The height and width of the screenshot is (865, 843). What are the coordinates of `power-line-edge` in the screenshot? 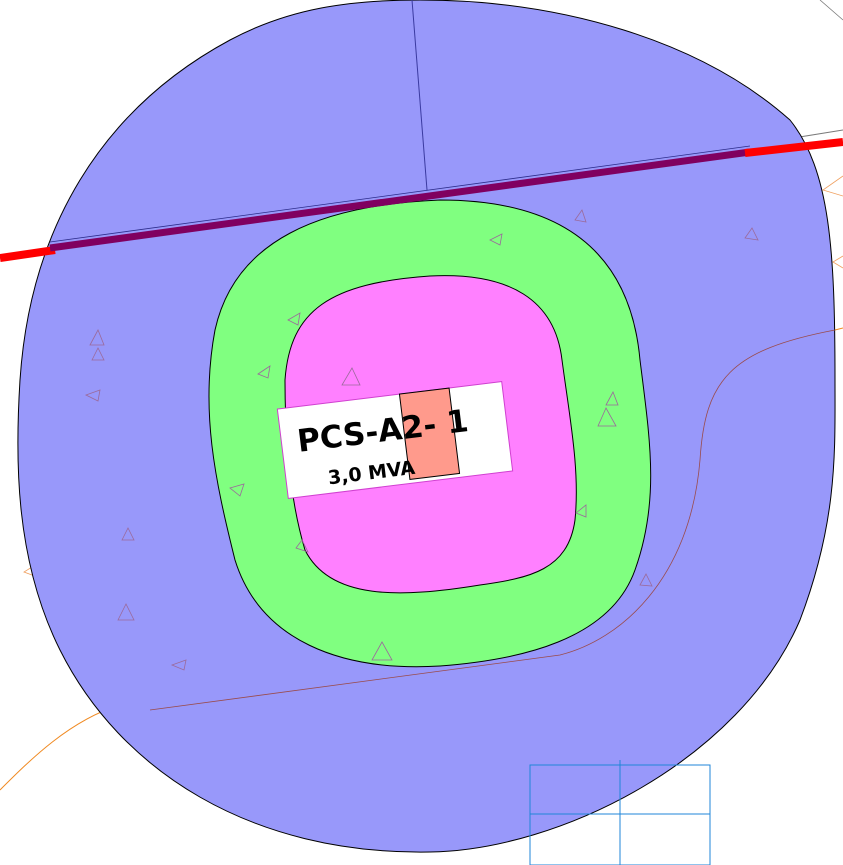 It's located at (400, 194).